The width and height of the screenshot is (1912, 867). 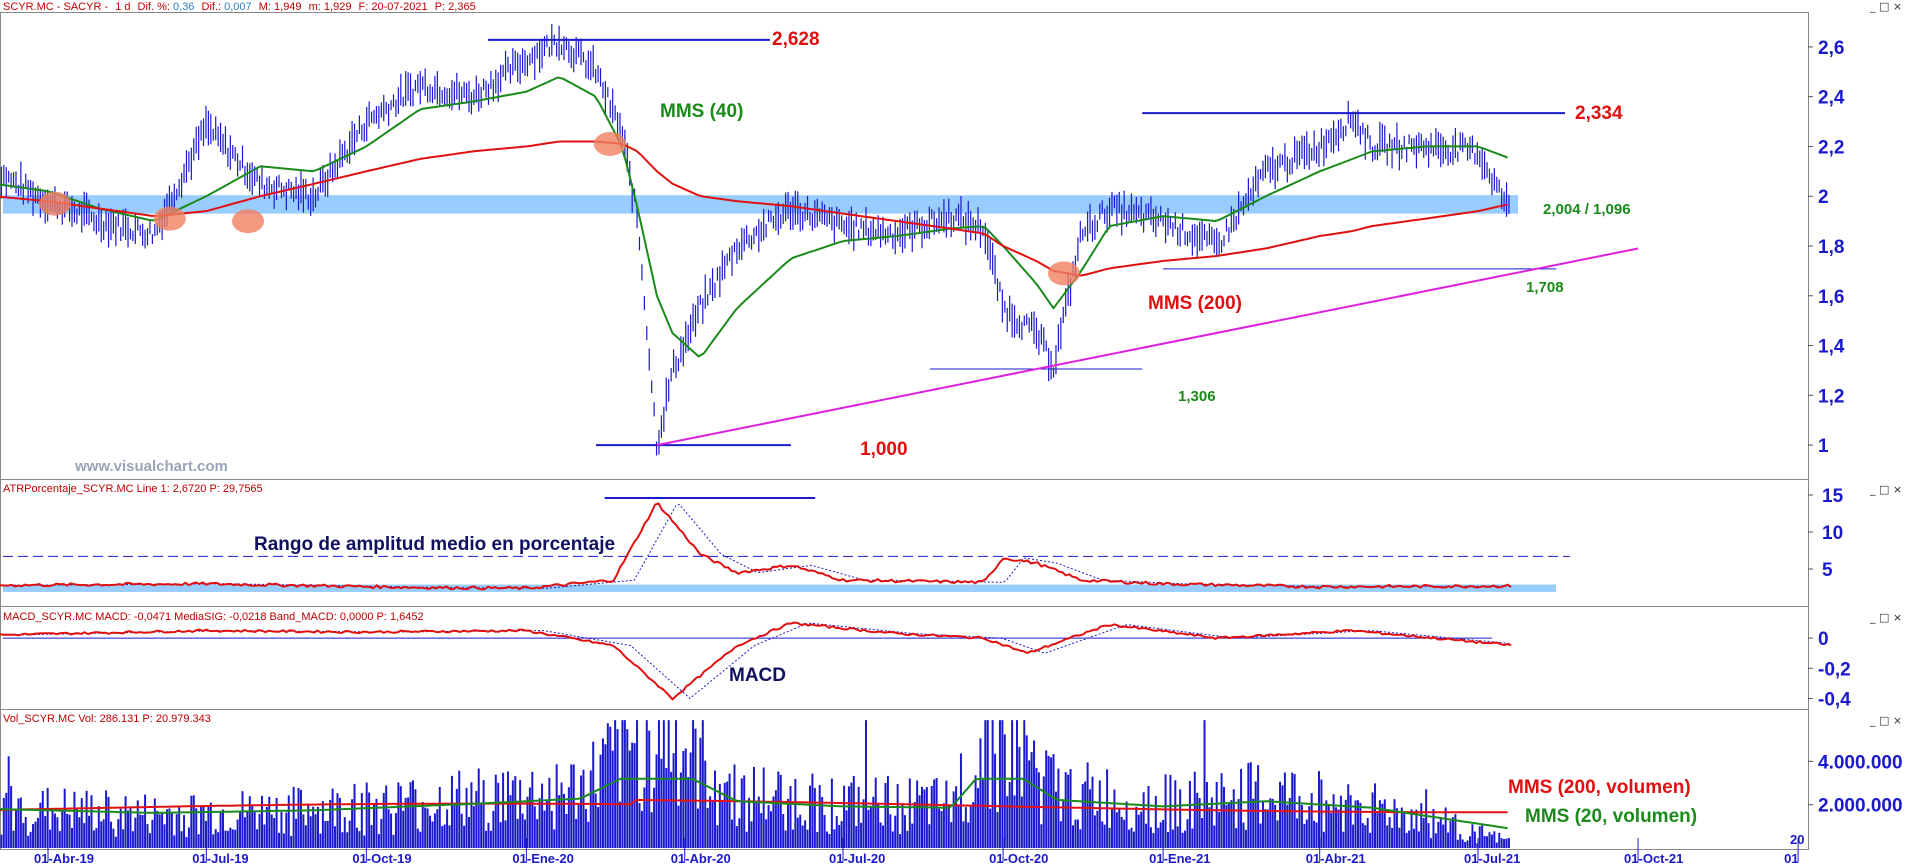 I want to click on annotation-1306: 1,306, so click(x=1197, y=396).